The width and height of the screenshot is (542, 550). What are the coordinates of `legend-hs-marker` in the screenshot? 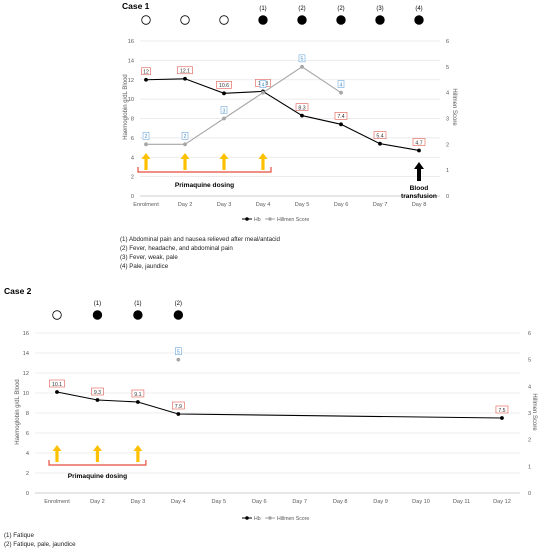 It's located at (270, 518).